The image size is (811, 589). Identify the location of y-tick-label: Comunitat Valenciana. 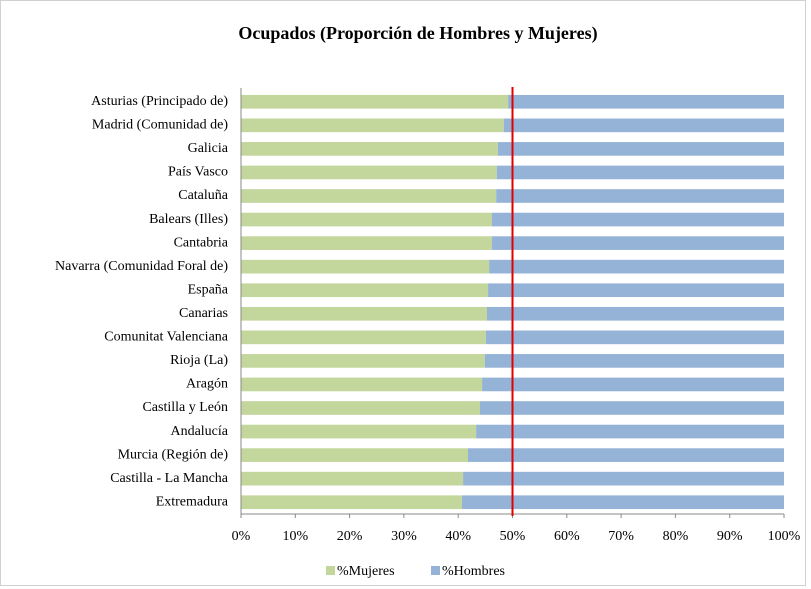
(166, 337).